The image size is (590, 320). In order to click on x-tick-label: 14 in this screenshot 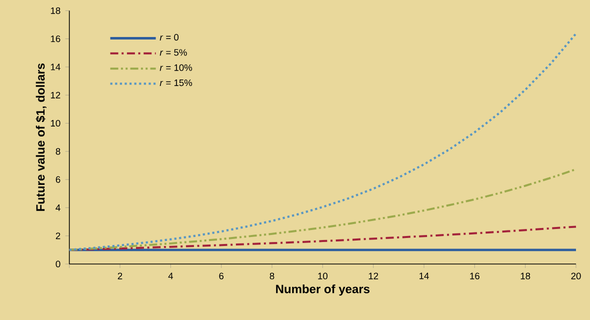, I will do `click(424, 276)`.